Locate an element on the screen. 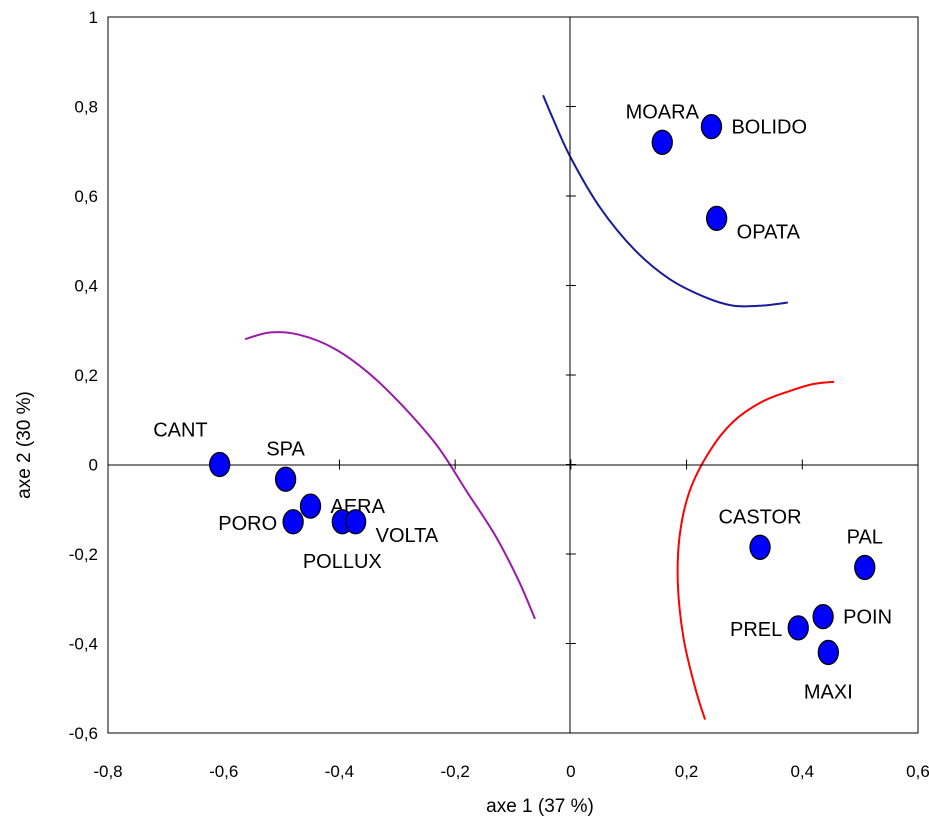  y-tick-label: 0,4 is located at coordinates (86, 286).